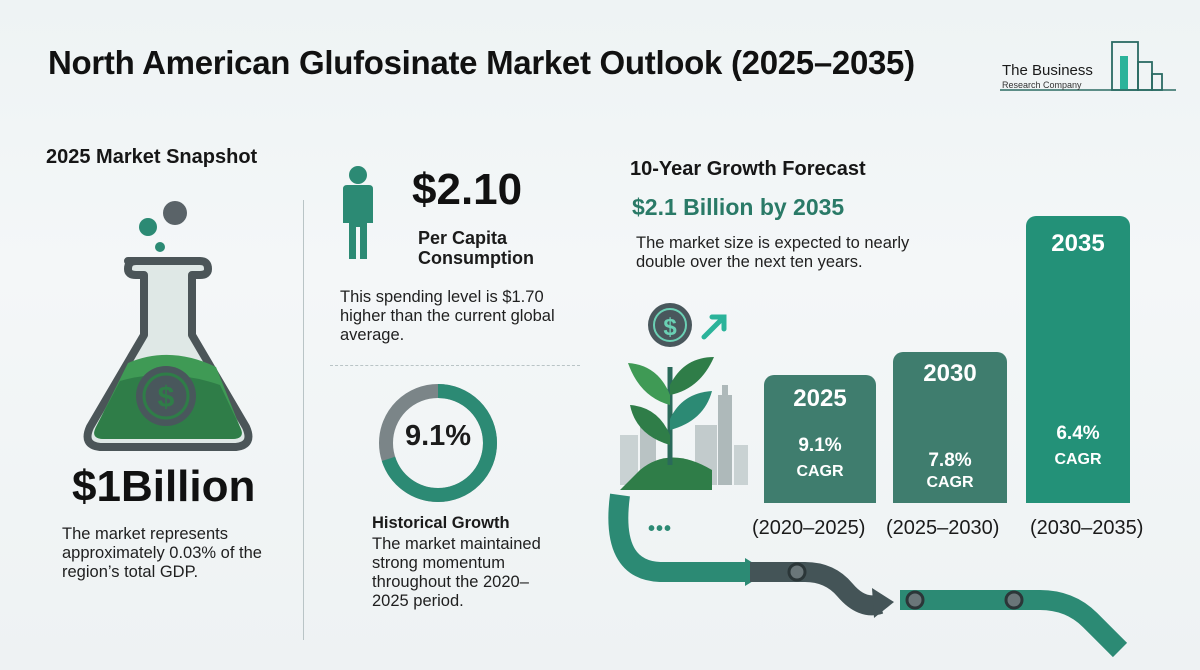  What do you see at coordinates (152, 157) in the screenshot?
I see `snapshot-heading: 2025 Market Snapshot` at bounding box center [152, 157].